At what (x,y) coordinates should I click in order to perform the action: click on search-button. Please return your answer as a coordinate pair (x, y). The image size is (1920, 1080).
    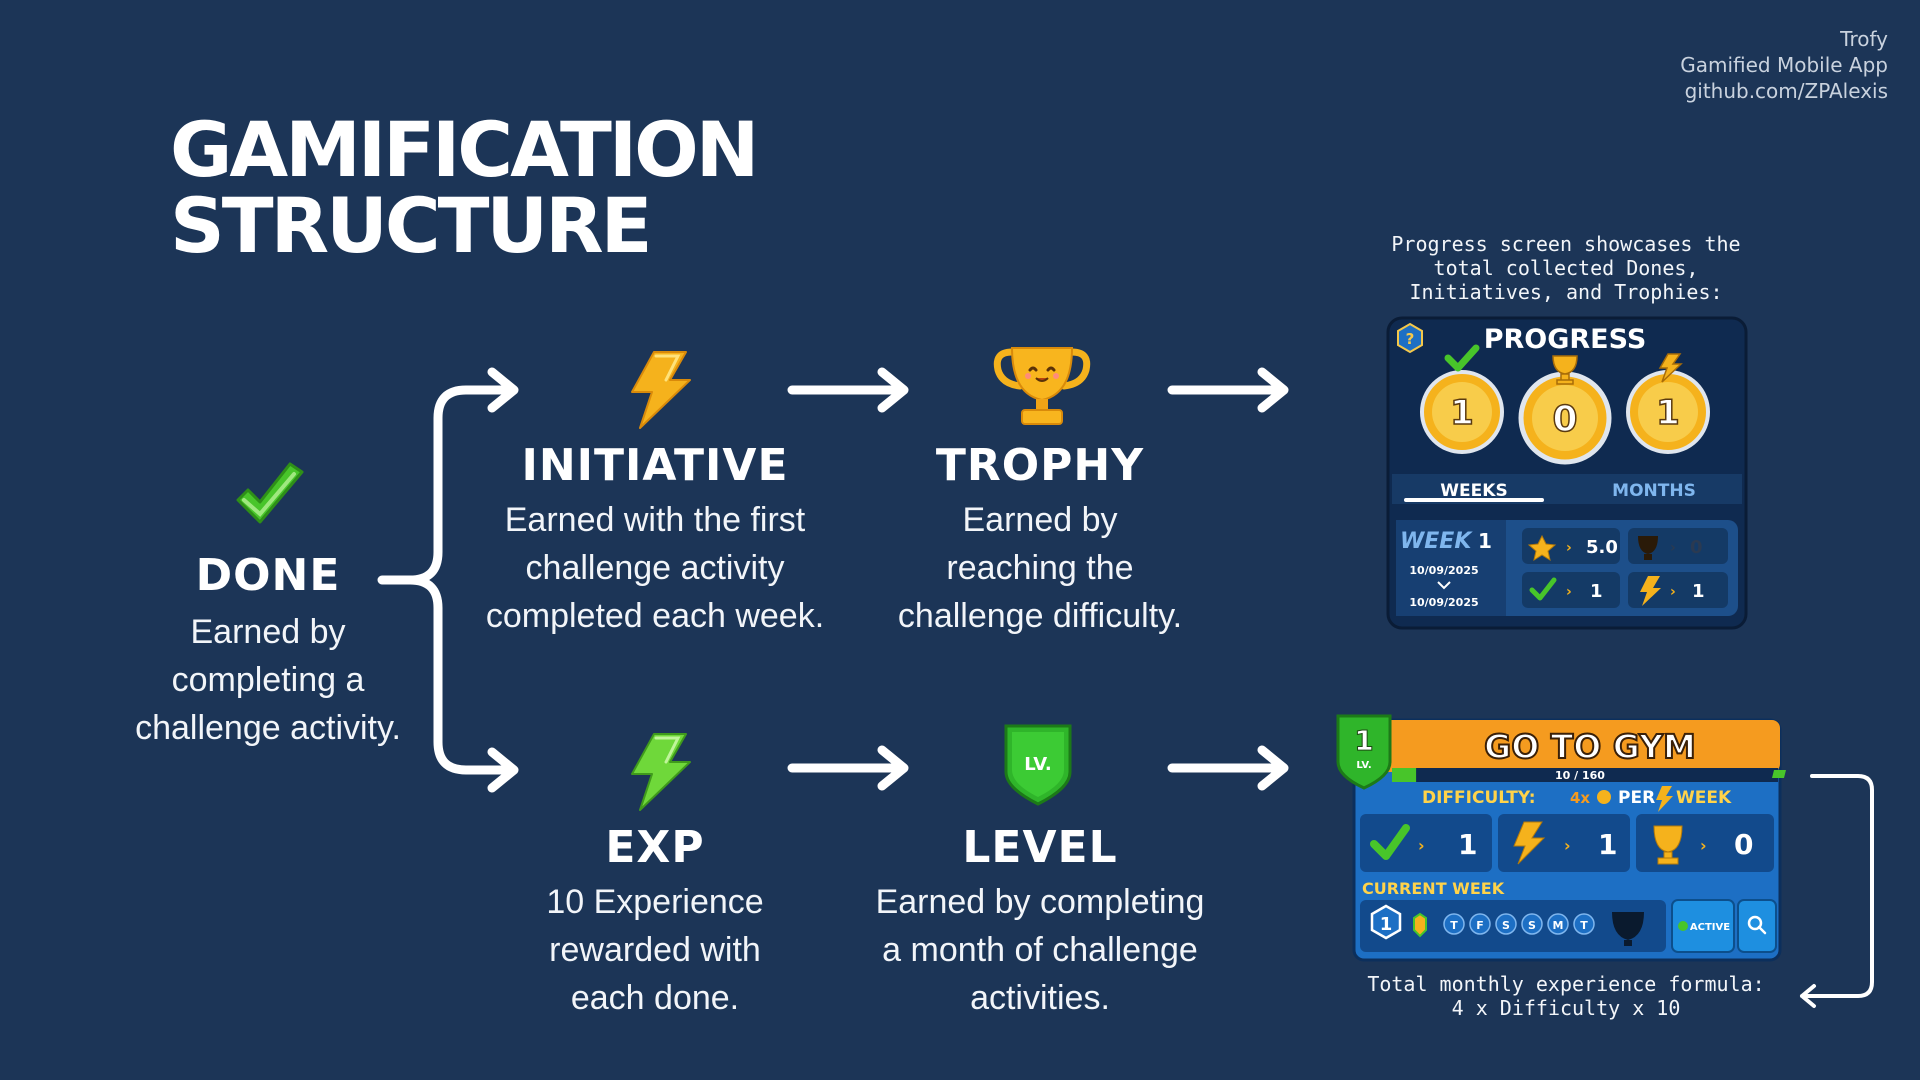
    Looking at the image, I should click on (1757, 926).